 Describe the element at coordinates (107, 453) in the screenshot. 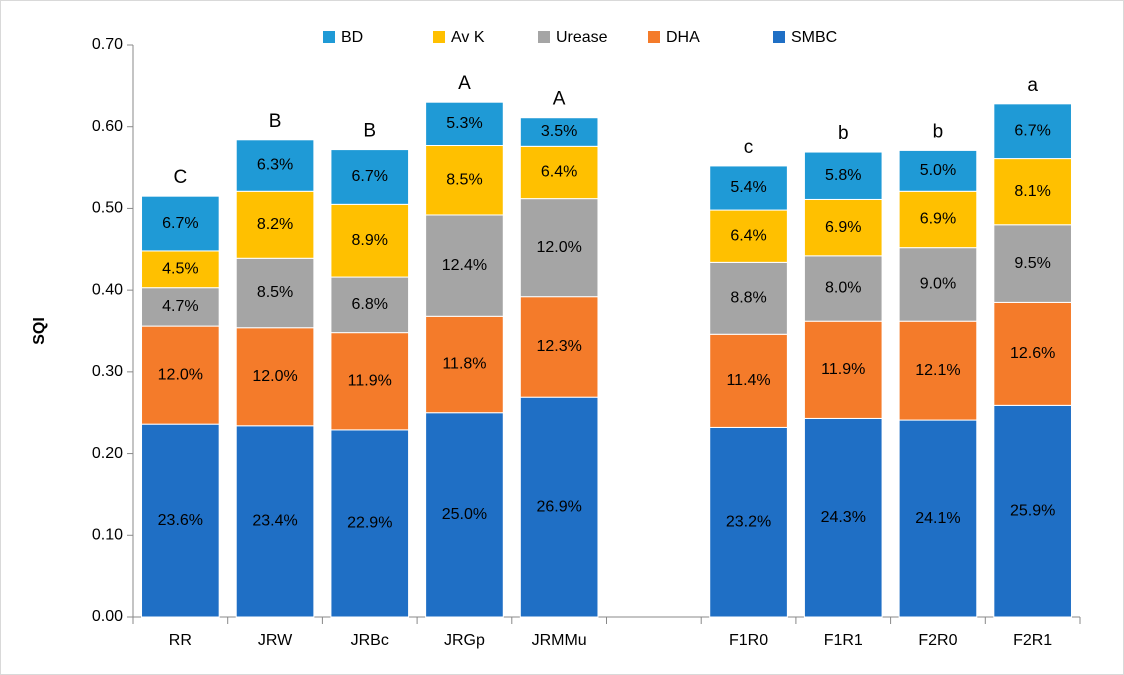

I see `y-tick-label: 0.20` at that location.